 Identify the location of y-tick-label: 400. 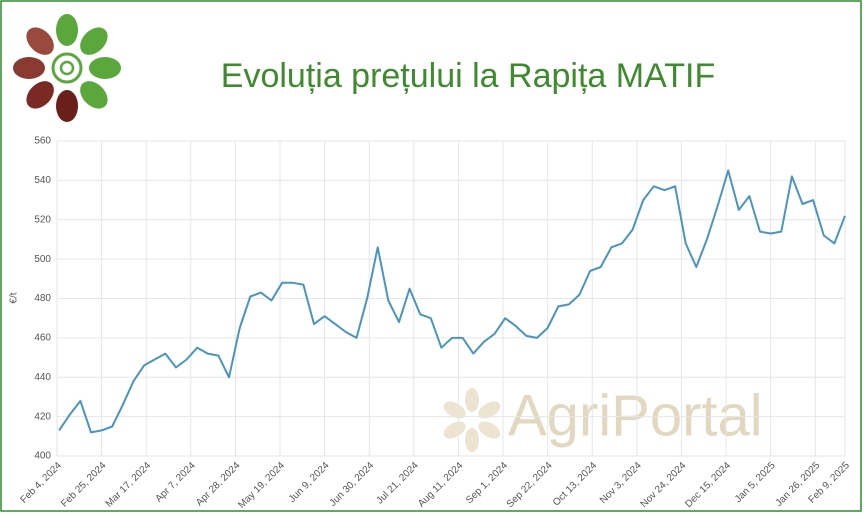
(42, 456).